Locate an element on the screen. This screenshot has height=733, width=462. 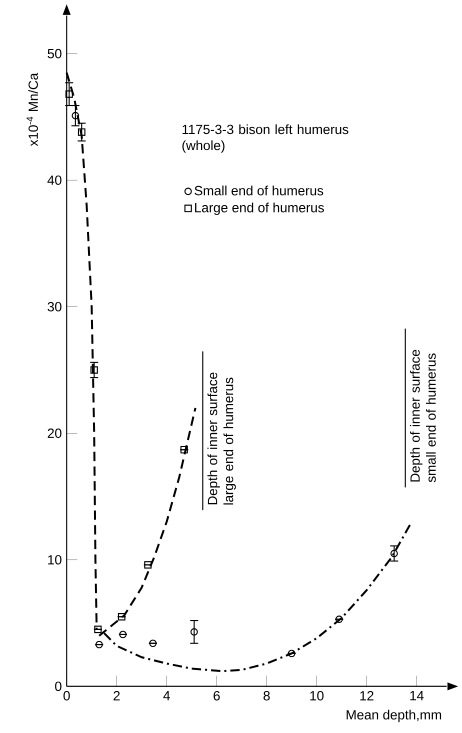
annotation: Depth of inner surface large end of humerus is located at coordinates (221, 438).